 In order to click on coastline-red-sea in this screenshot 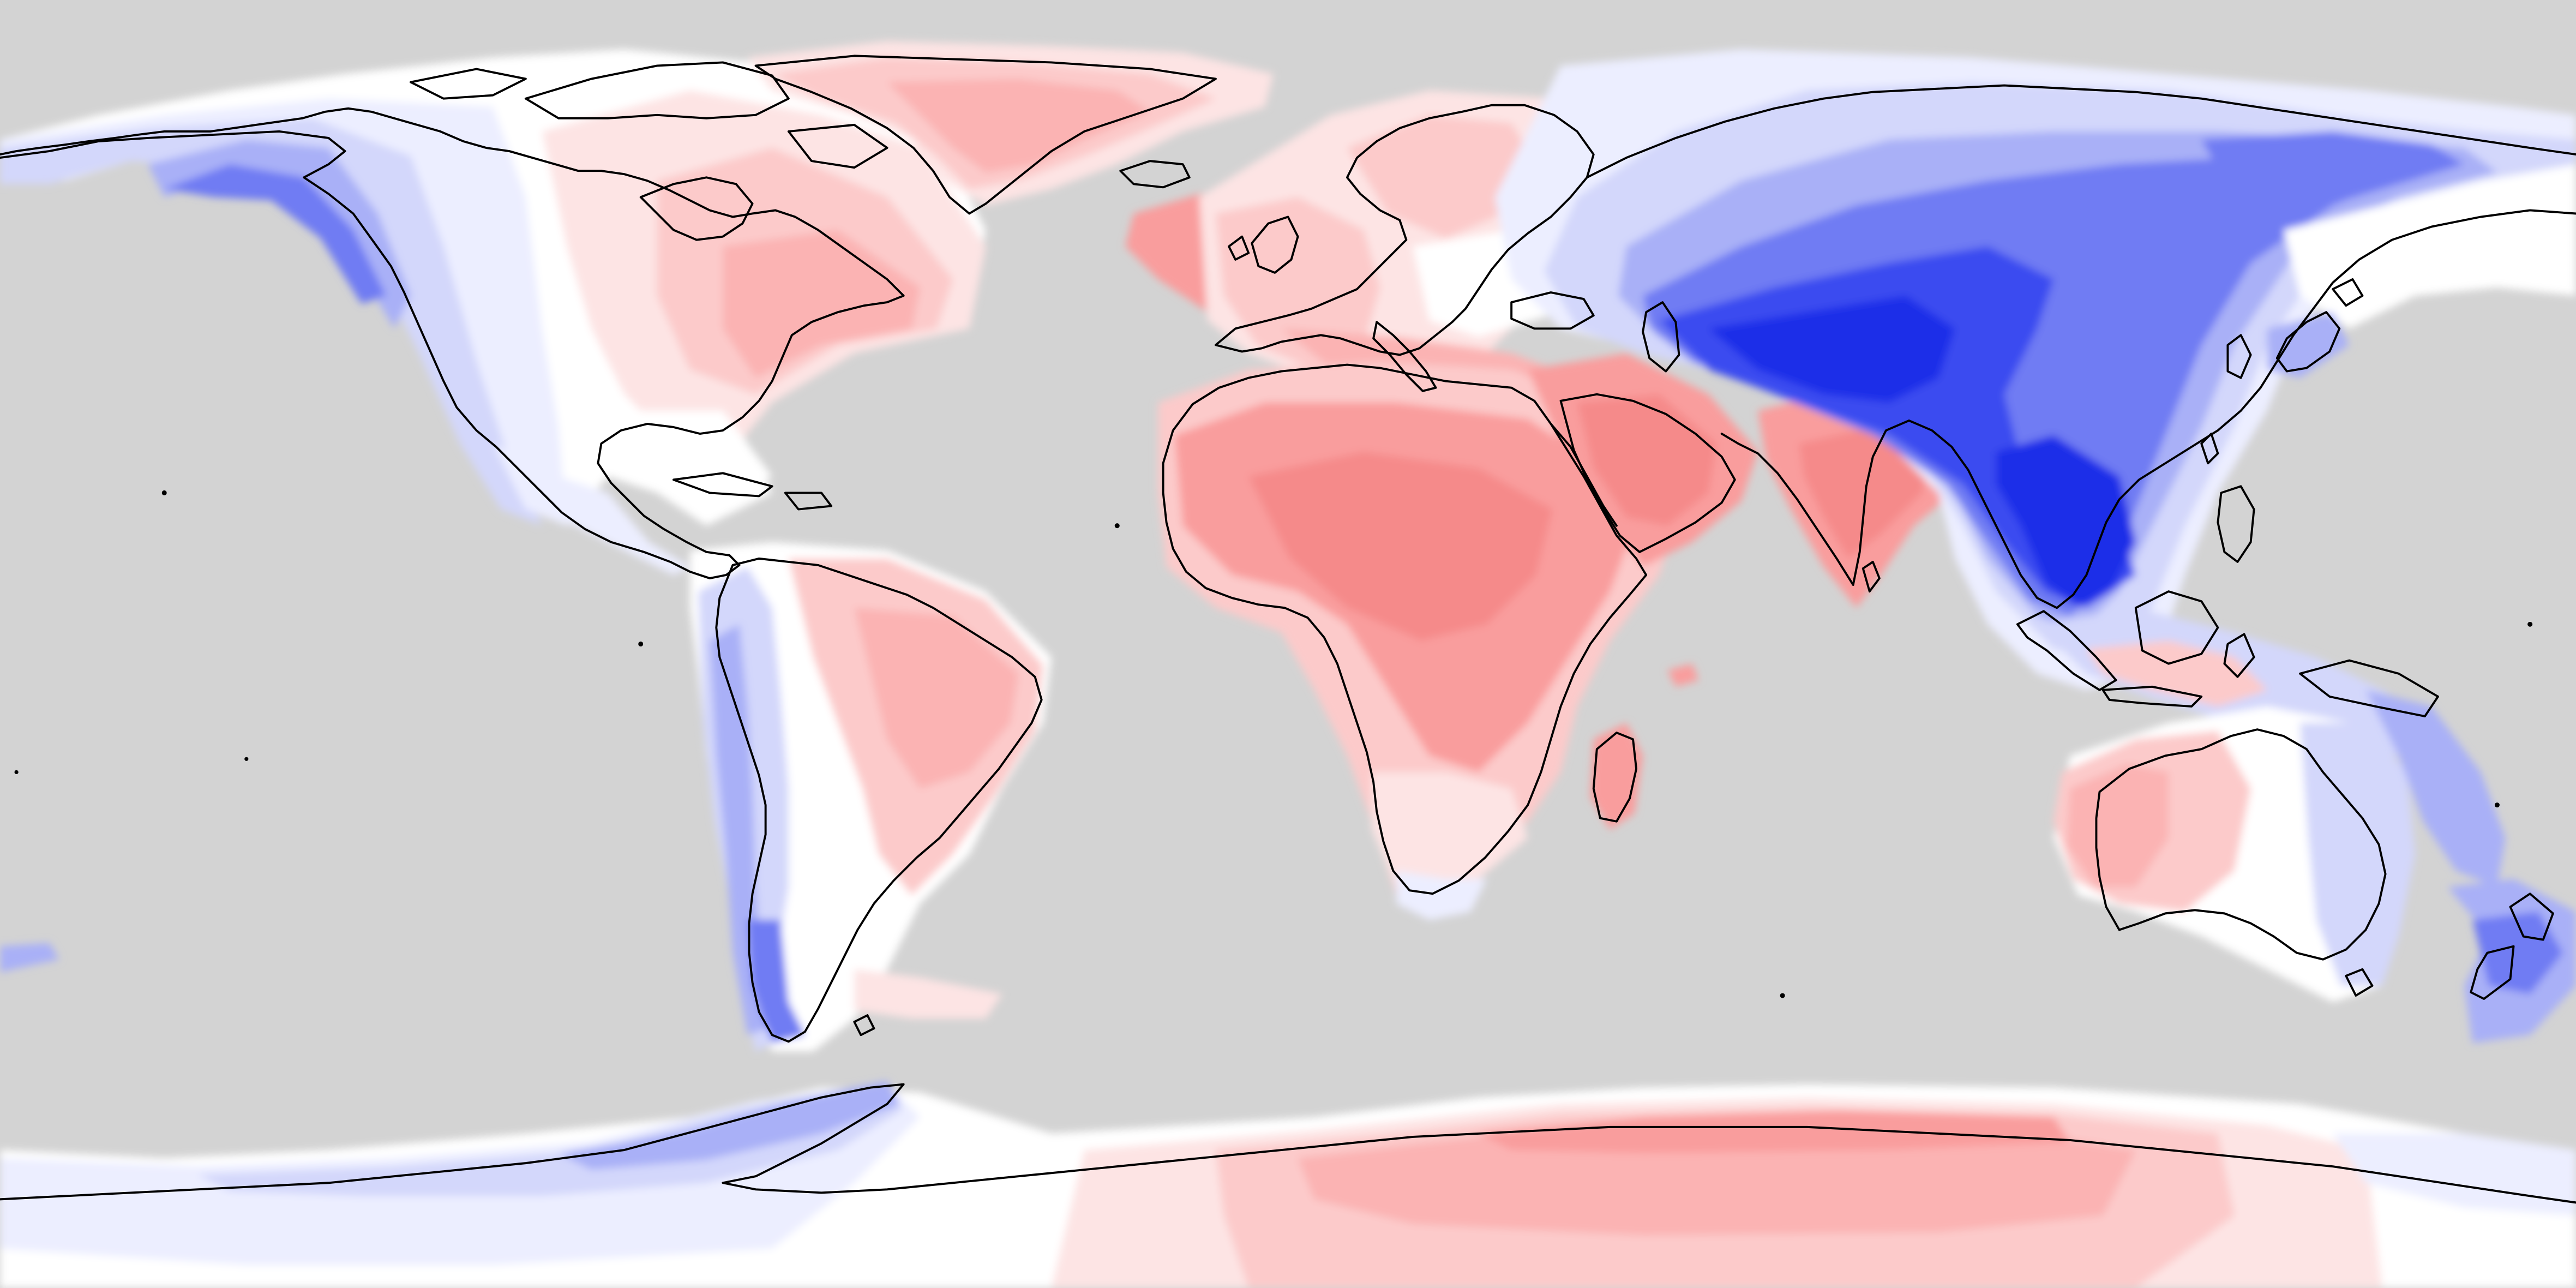, I will do `click(1584, 475)`.